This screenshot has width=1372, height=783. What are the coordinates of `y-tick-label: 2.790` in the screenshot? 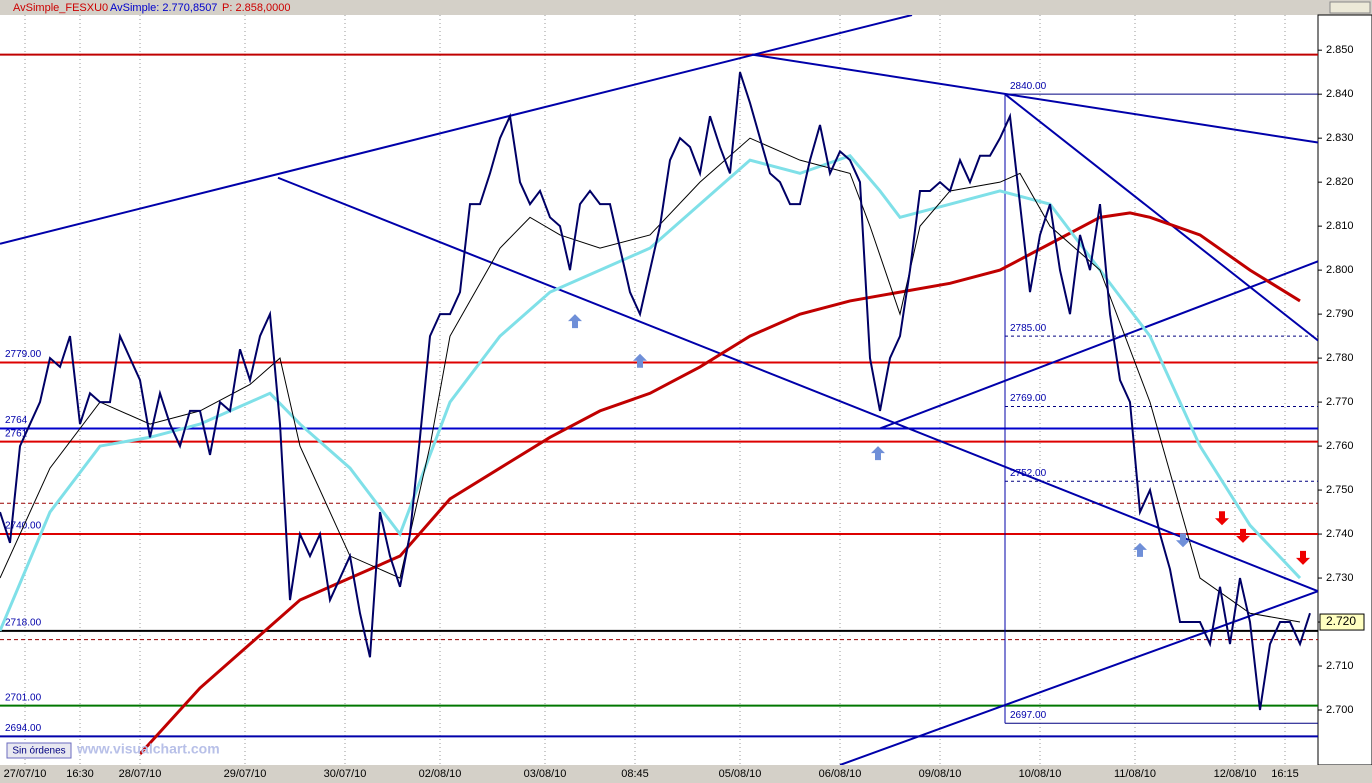 It's located at (1340, 314).